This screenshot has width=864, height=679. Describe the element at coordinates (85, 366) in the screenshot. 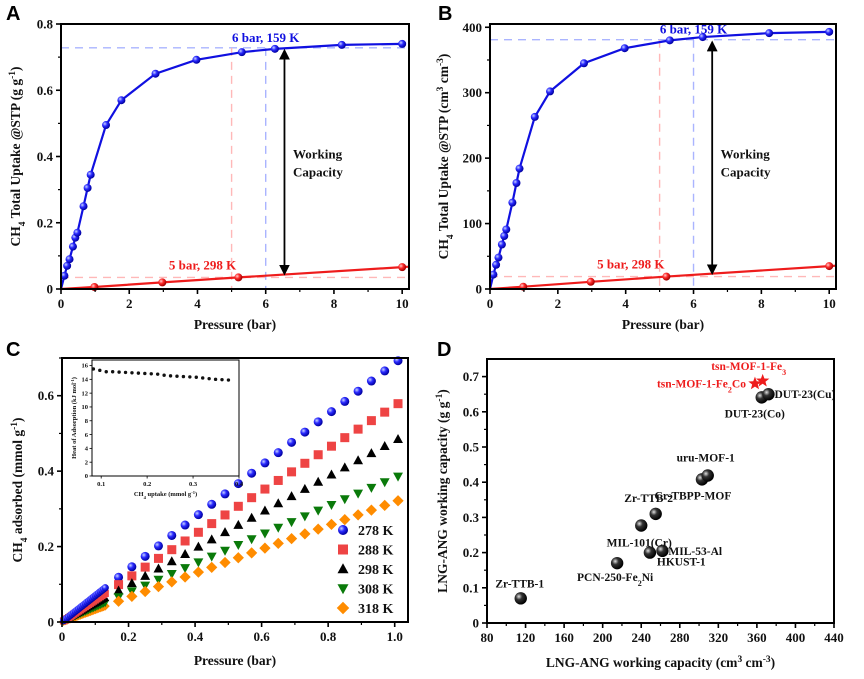

I see `inset-y-tick-label: 16` at that location.